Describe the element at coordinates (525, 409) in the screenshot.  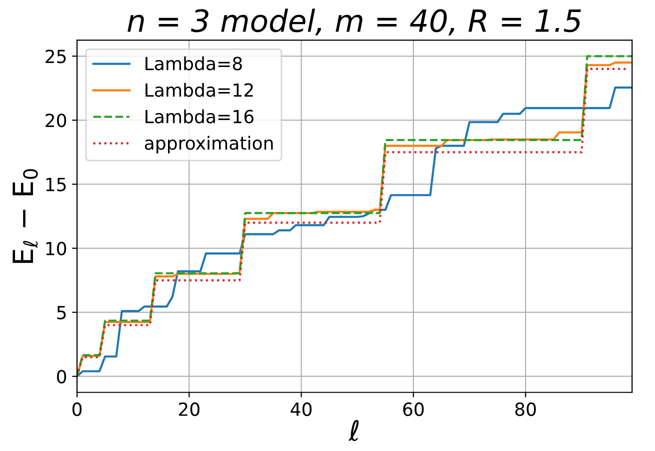
I see `x-tick-label: 80` at that location.